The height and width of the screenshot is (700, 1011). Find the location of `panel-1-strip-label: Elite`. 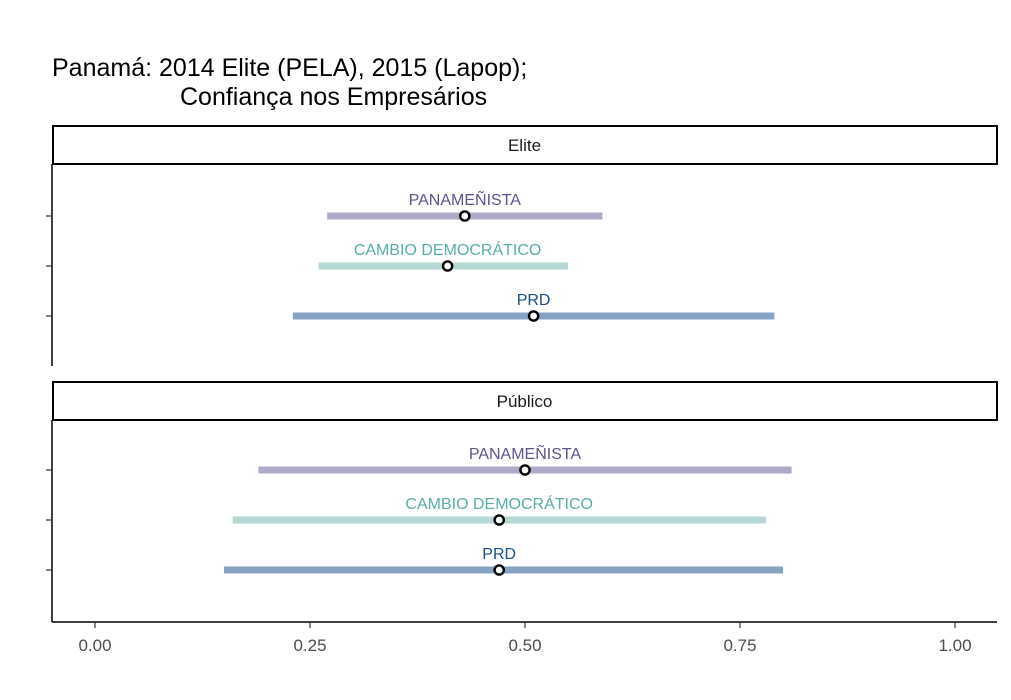

panel-1-strip-label: Elite is located at coordinates (524, 145).